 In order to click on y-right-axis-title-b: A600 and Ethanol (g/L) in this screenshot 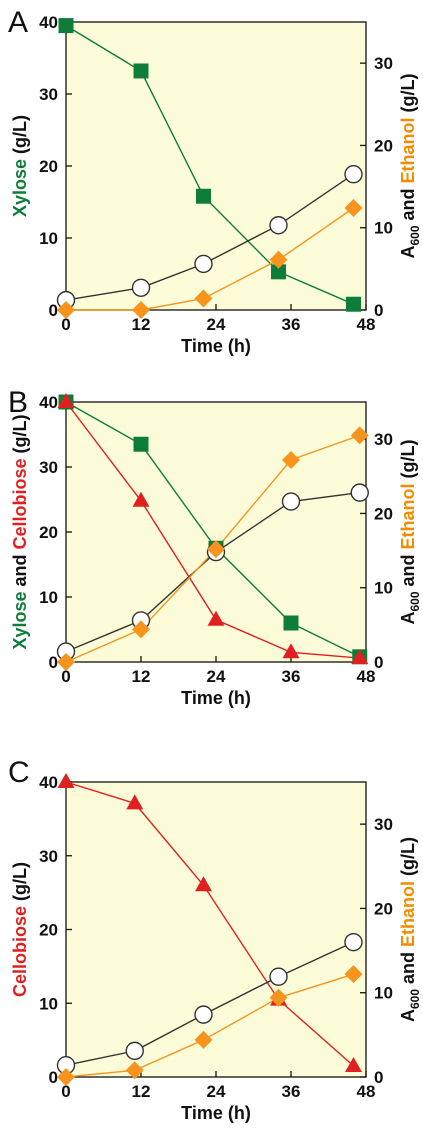, I will do `click(410, 531)`.